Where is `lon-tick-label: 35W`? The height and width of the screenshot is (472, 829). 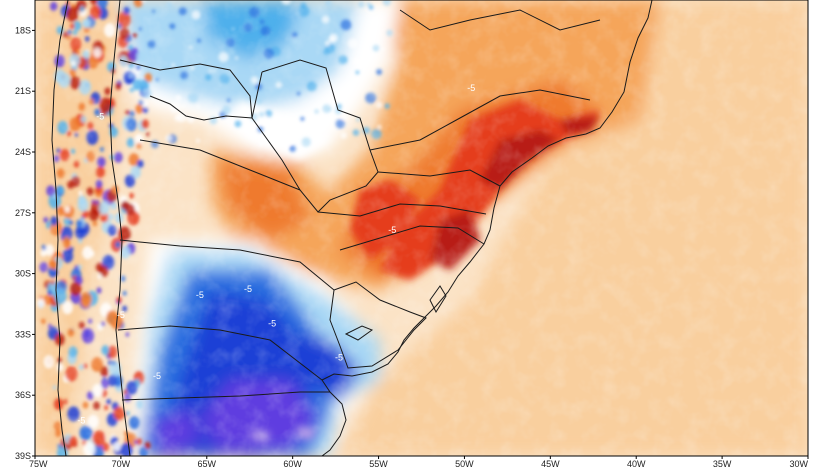
lon-tick-label: 35W is located at coordinates (722, 464).